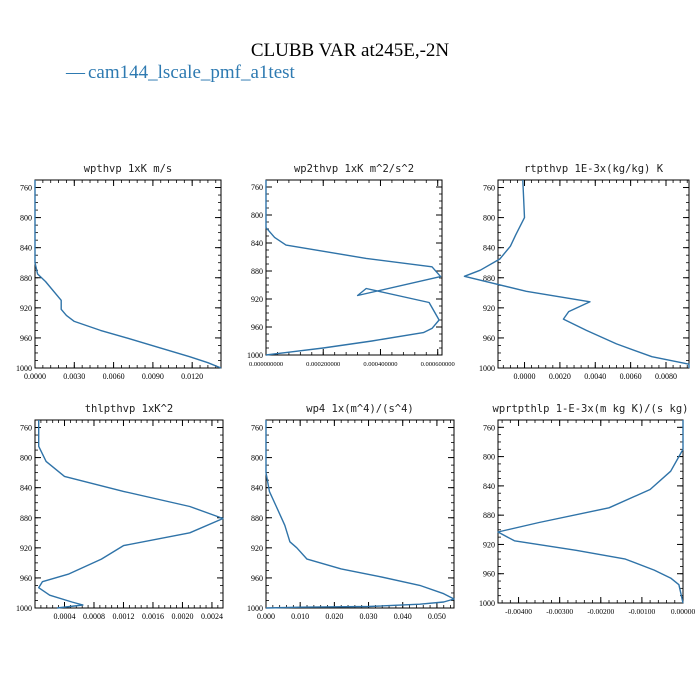 The width and height of the screenshot is (700, 700). What do you see at coordinates (323, 364) in the screenshot?
I see `x-tick-label: 0.000200000` at bounding box center [323, 364].